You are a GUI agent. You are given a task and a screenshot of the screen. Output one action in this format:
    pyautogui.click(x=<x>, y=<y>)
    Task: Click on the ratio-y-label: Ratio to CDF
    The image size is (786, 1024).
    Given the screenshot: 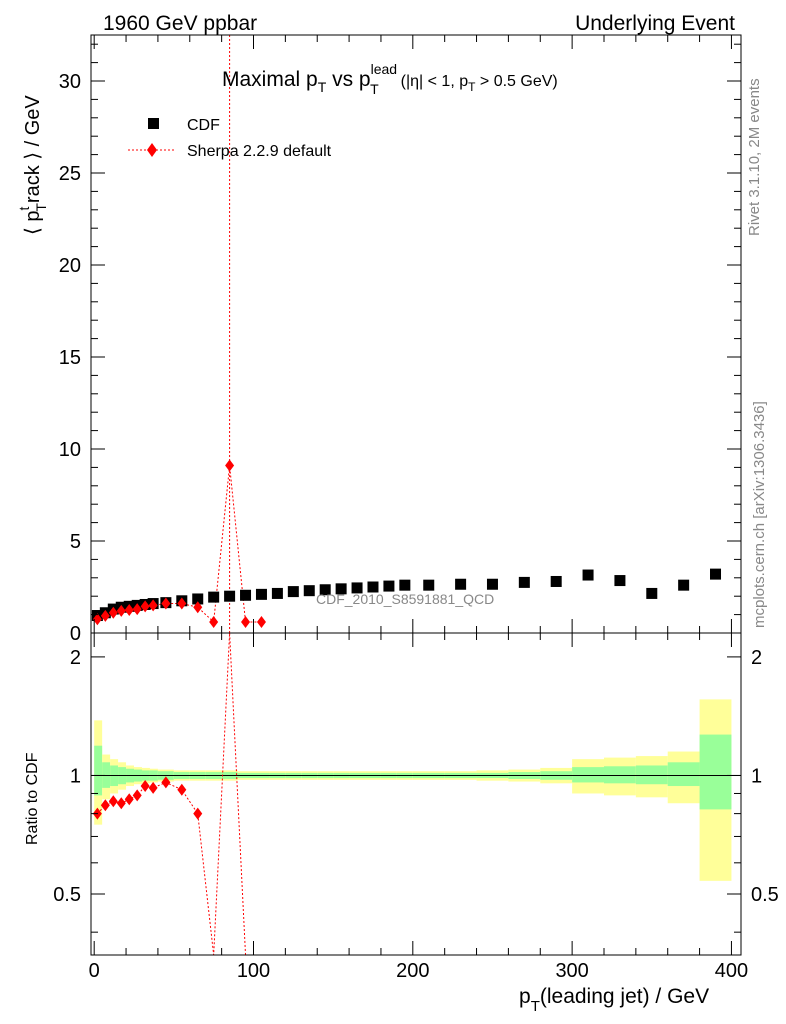 What is the action you would take?
    pyautogui.click(x=32, y=798)
    